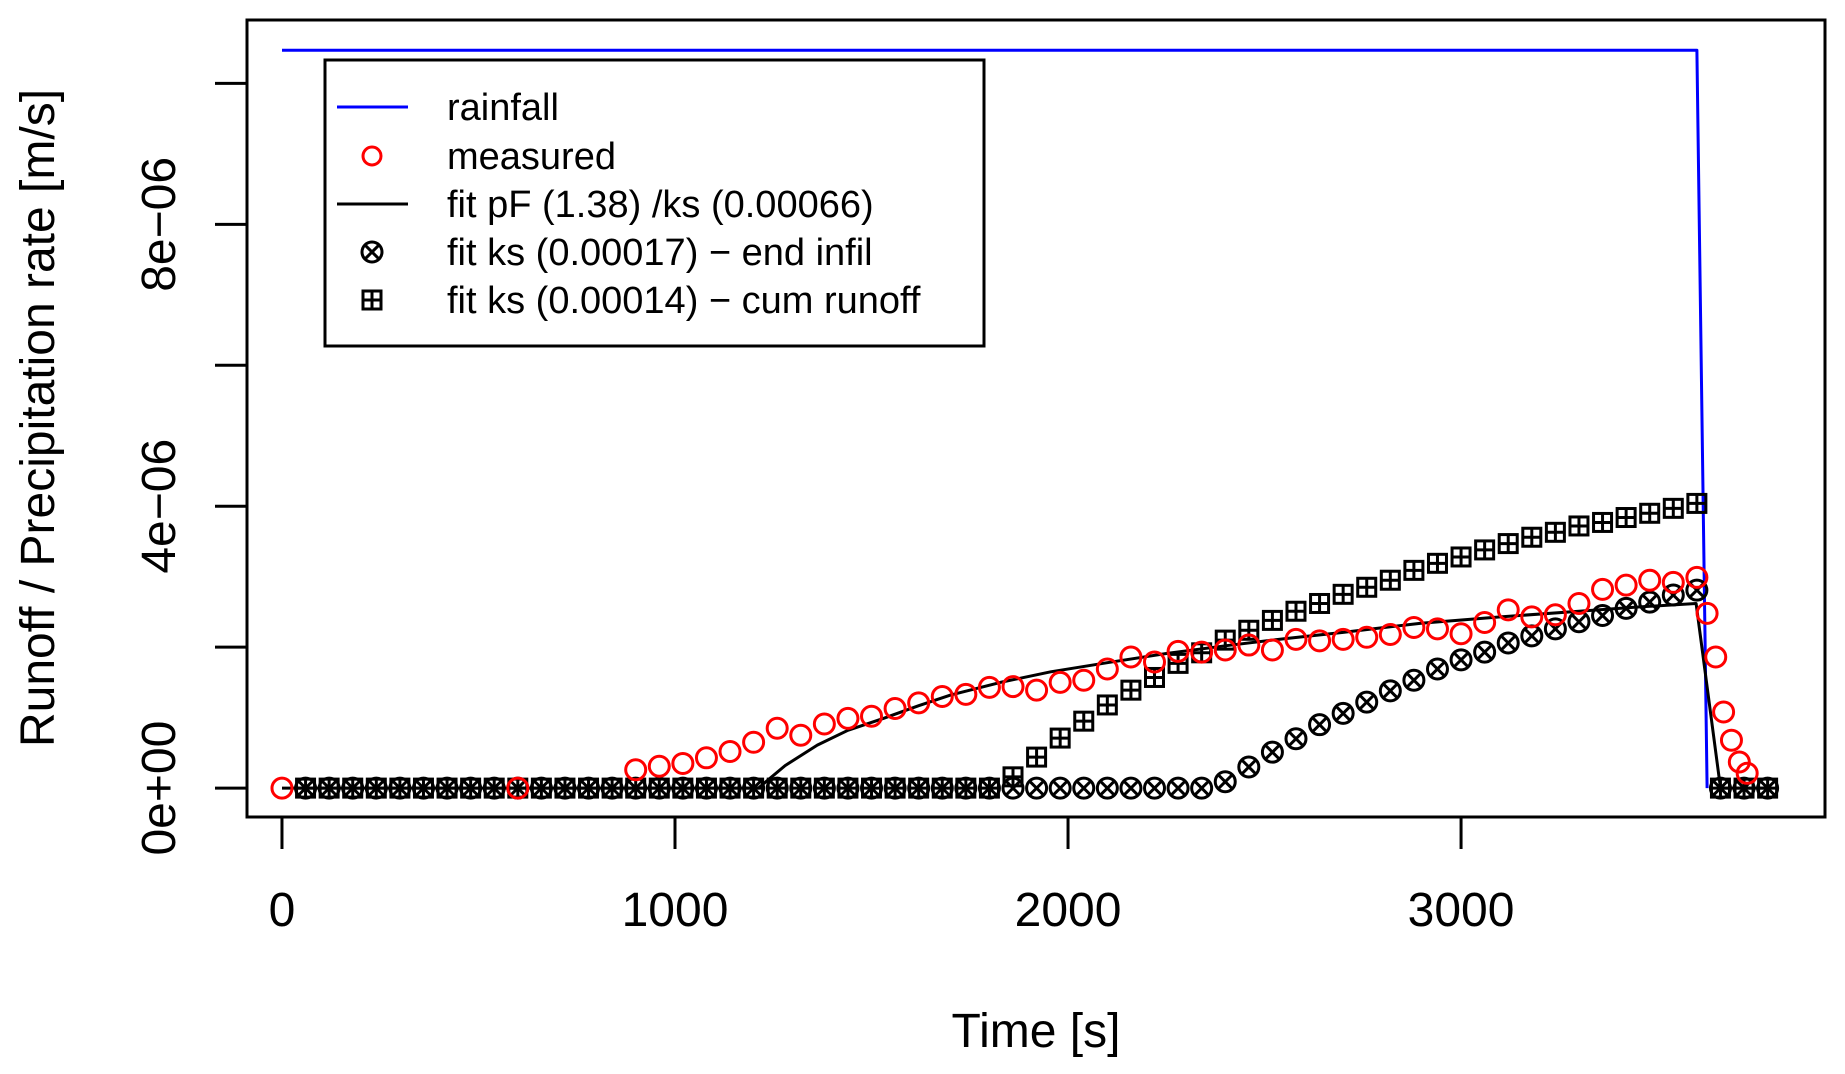  What do you see at coordinates (159, 506) in the screenshot?
I see `y-tick-label: 4e−06` at bounding box center [159, 506].